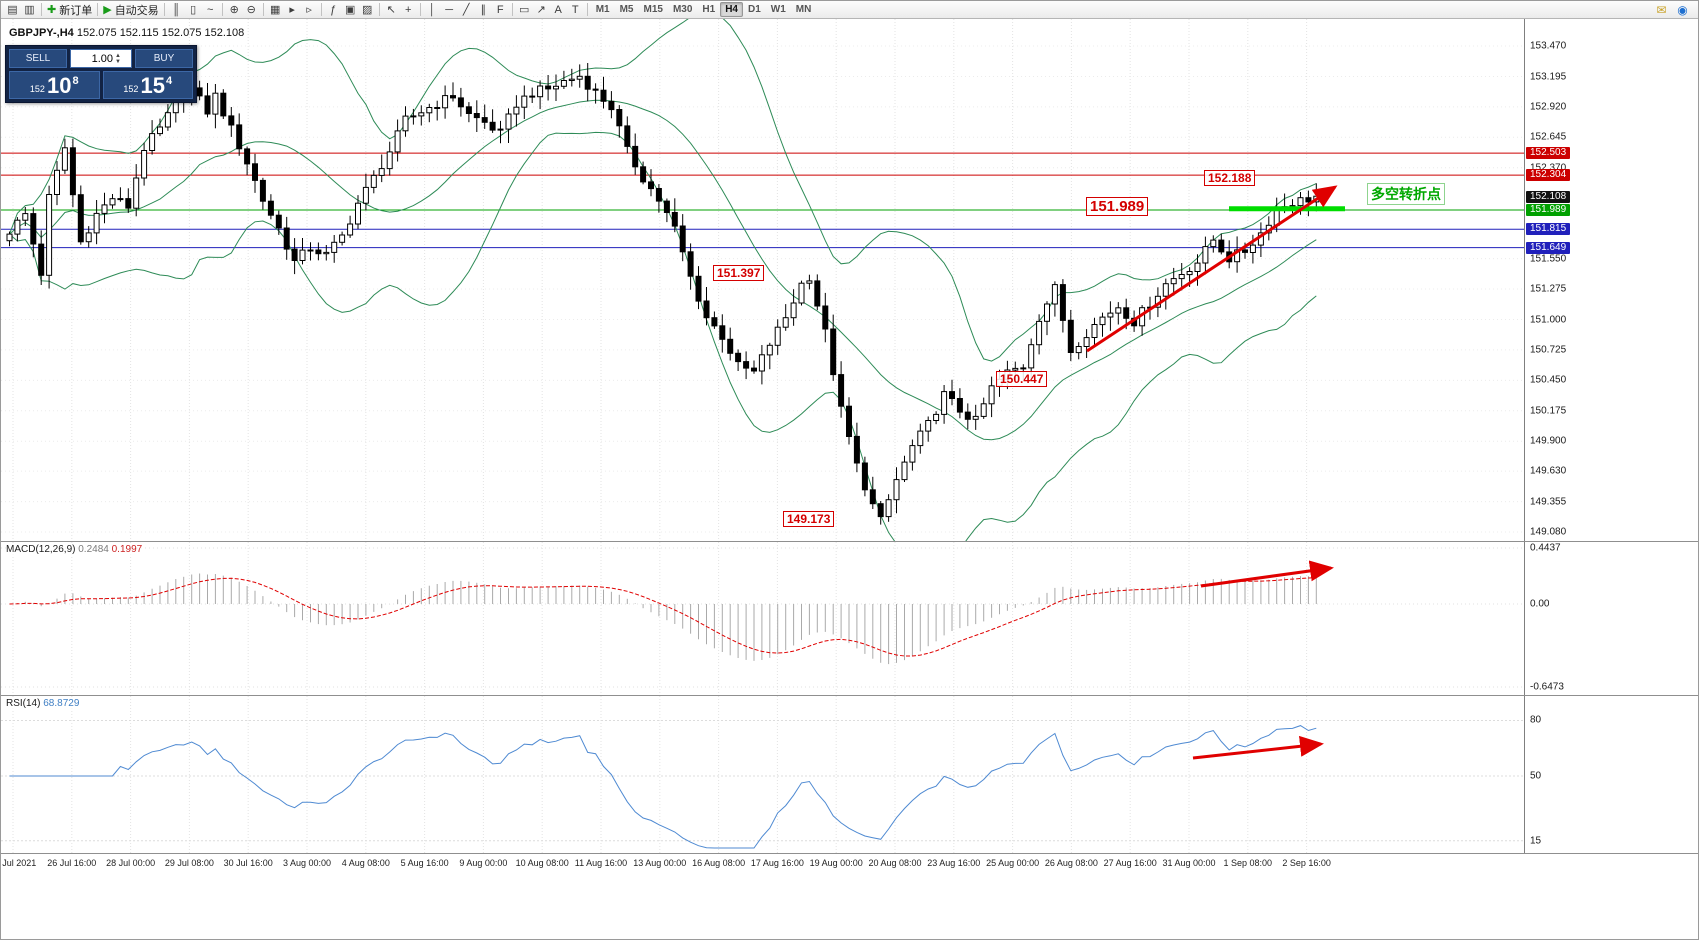 The width and height of the screenshot is (1699, 940). What do you see at coordinates (626, 9) in the screenshot?
I see `timeframe-m5-button: M5` at bounding box center [626, 9].